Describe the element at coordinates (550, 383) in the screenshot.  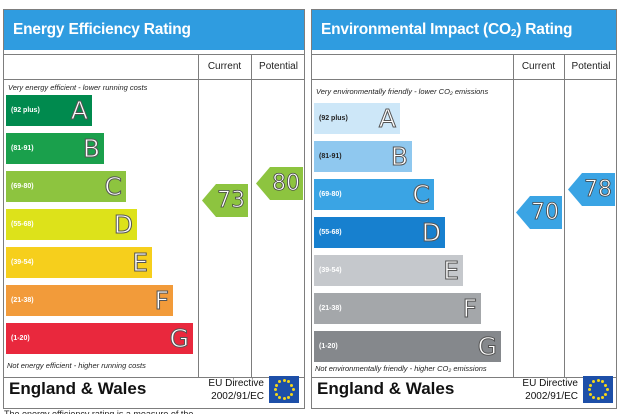
I see `environment-directive-line1: EU Directive` at that location.